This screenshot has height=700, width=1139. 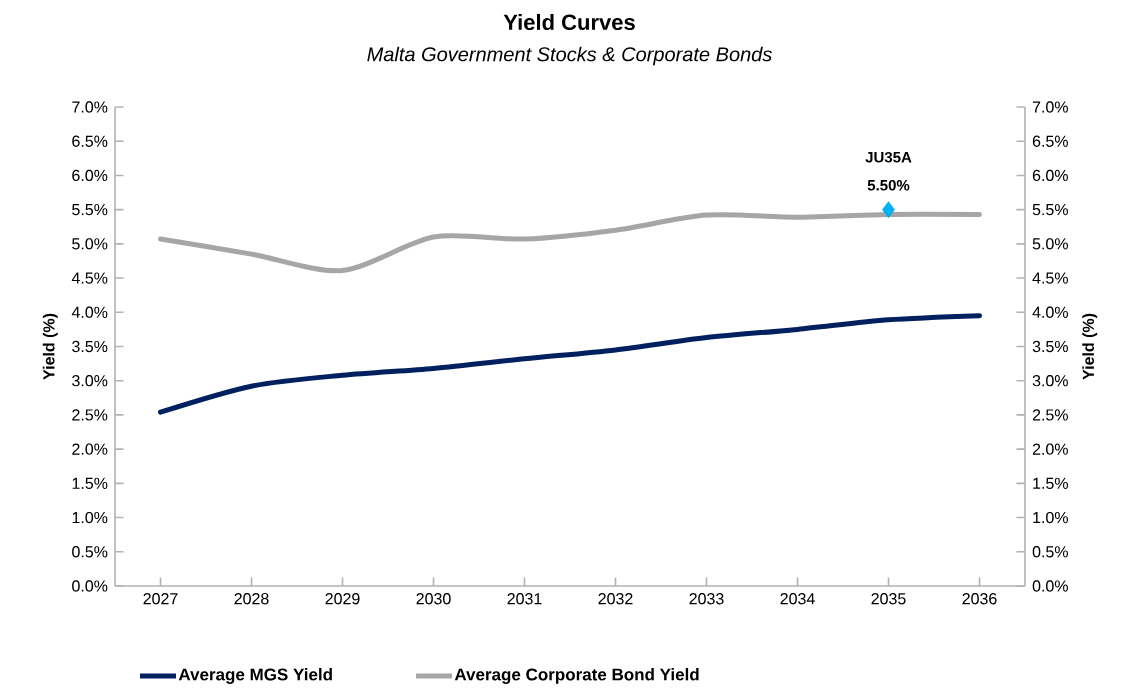 I want to click on y2-tick-label: 5.5%, so click(x=1050, y=210).